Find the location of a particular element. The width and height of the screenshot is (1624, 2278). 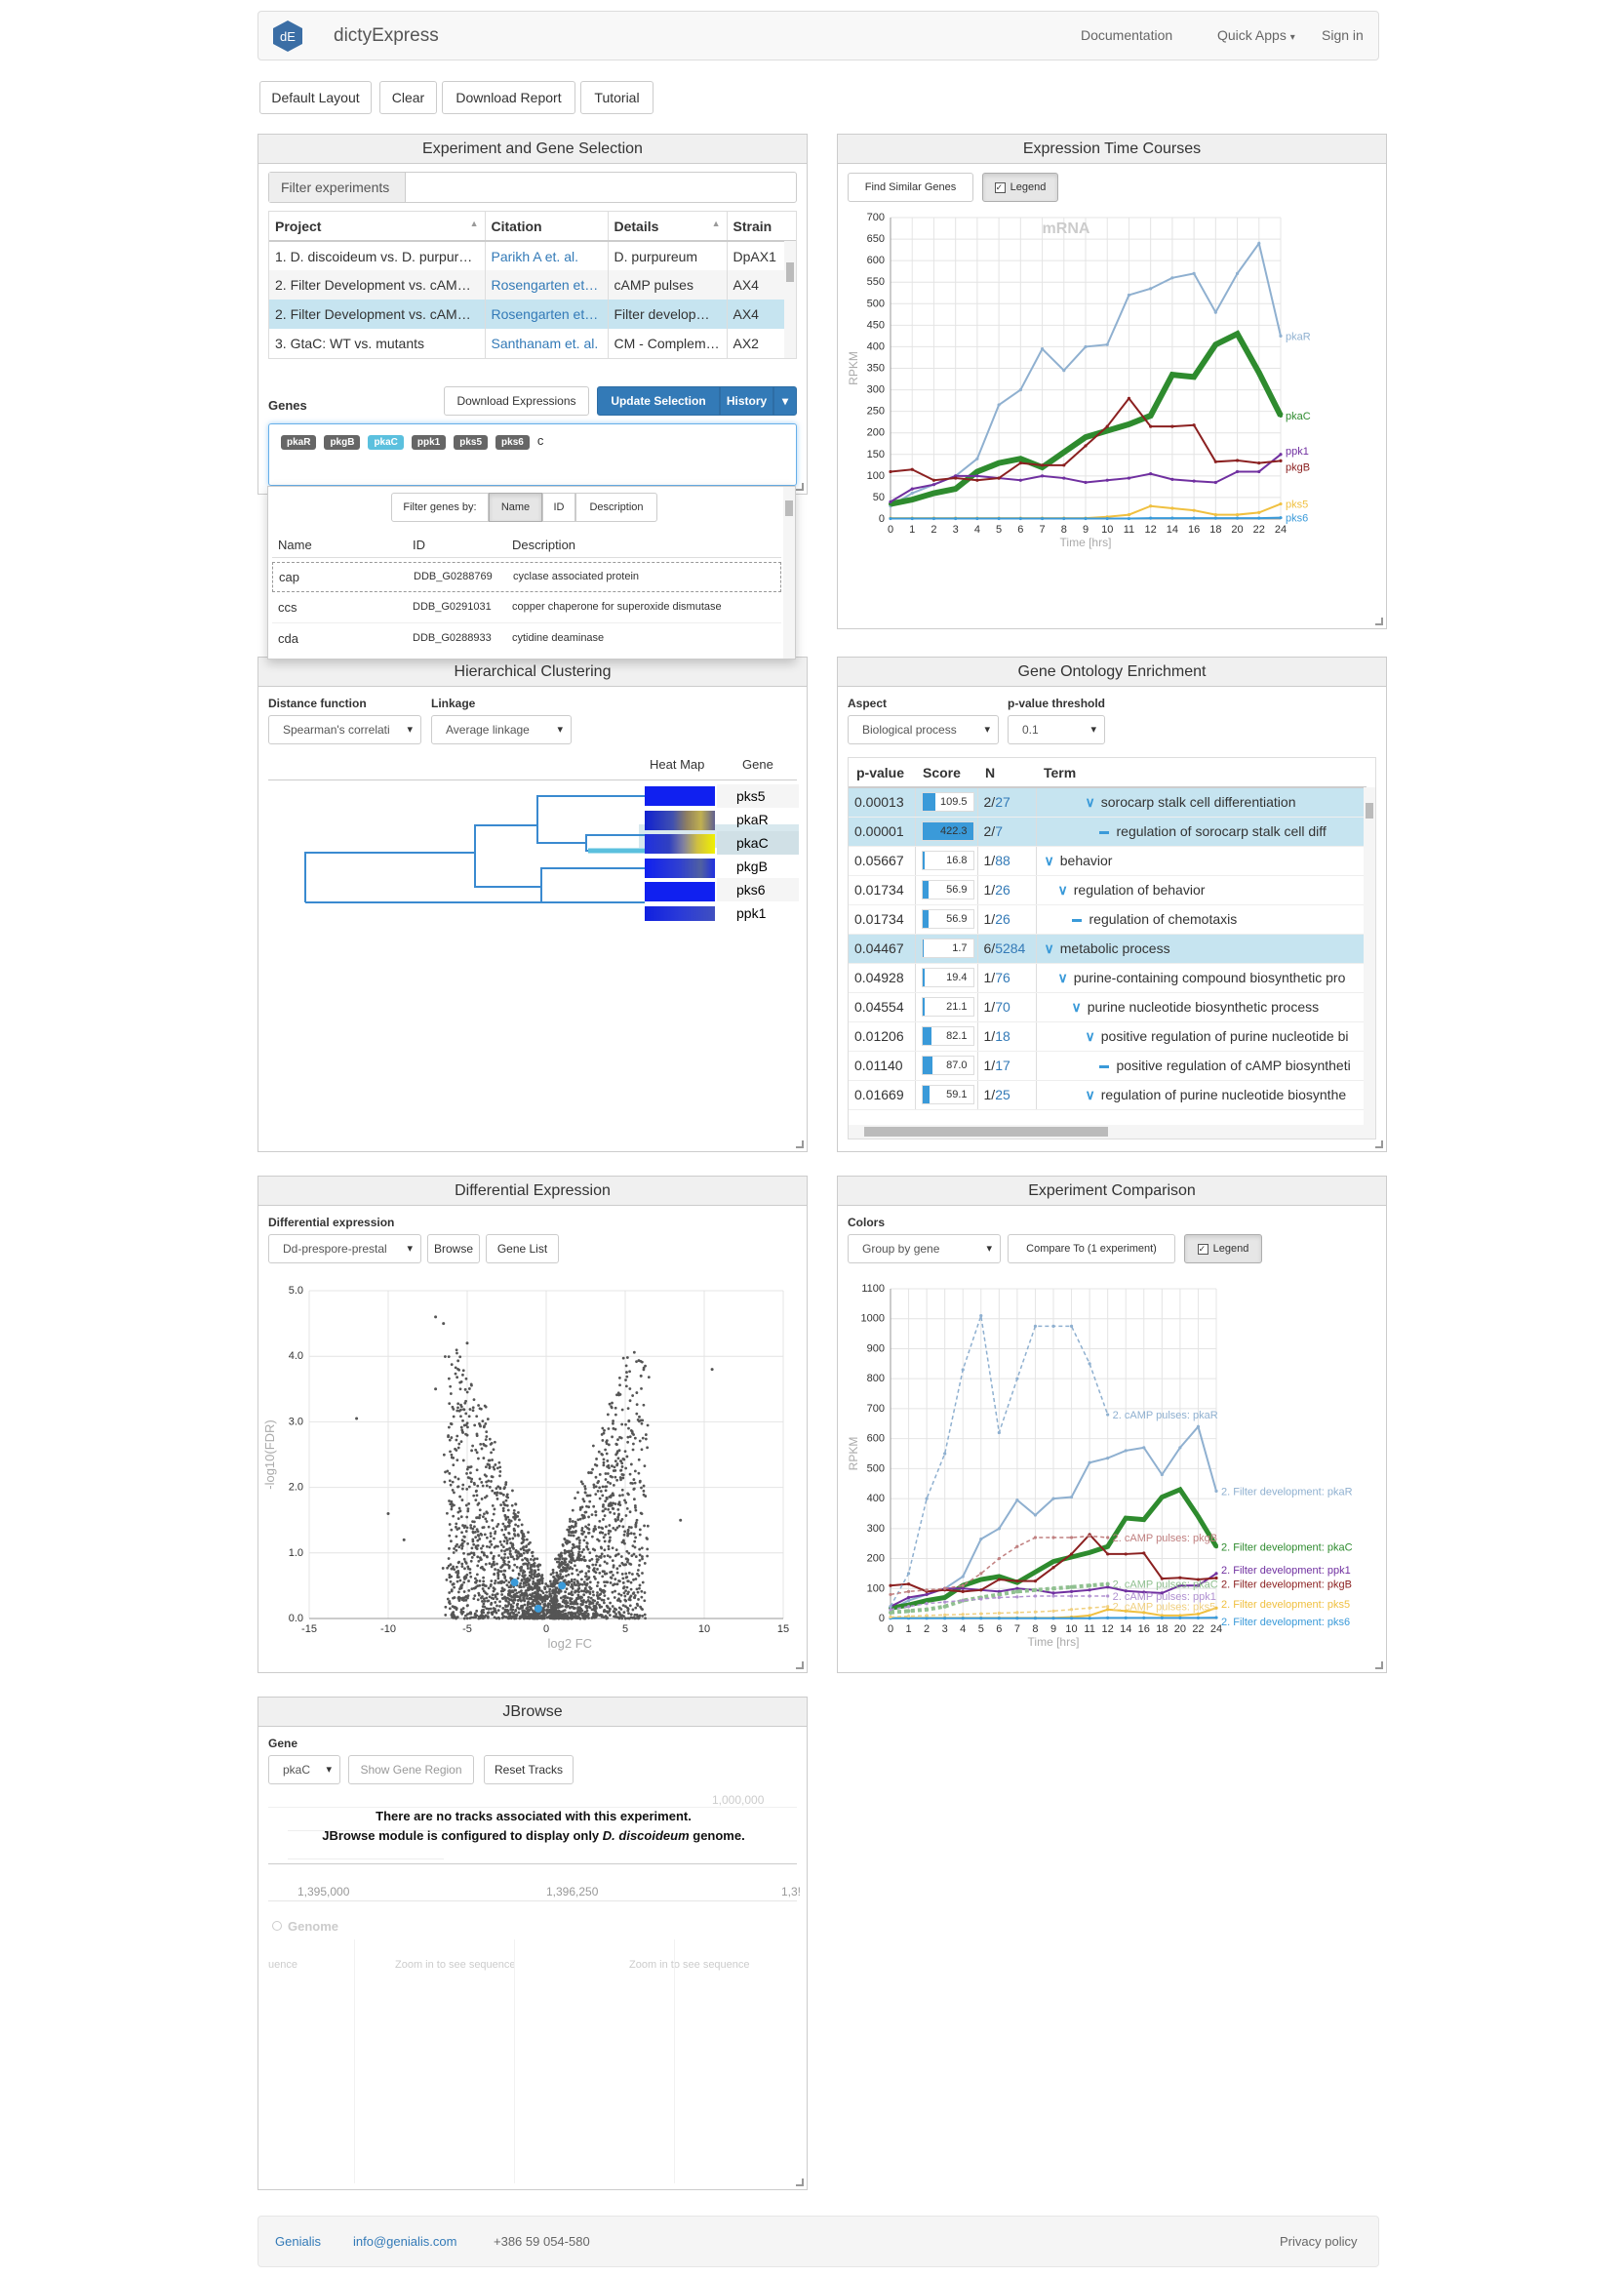

show-gene-region-button: Show Gene Region is located at coordinates (411, 1769).